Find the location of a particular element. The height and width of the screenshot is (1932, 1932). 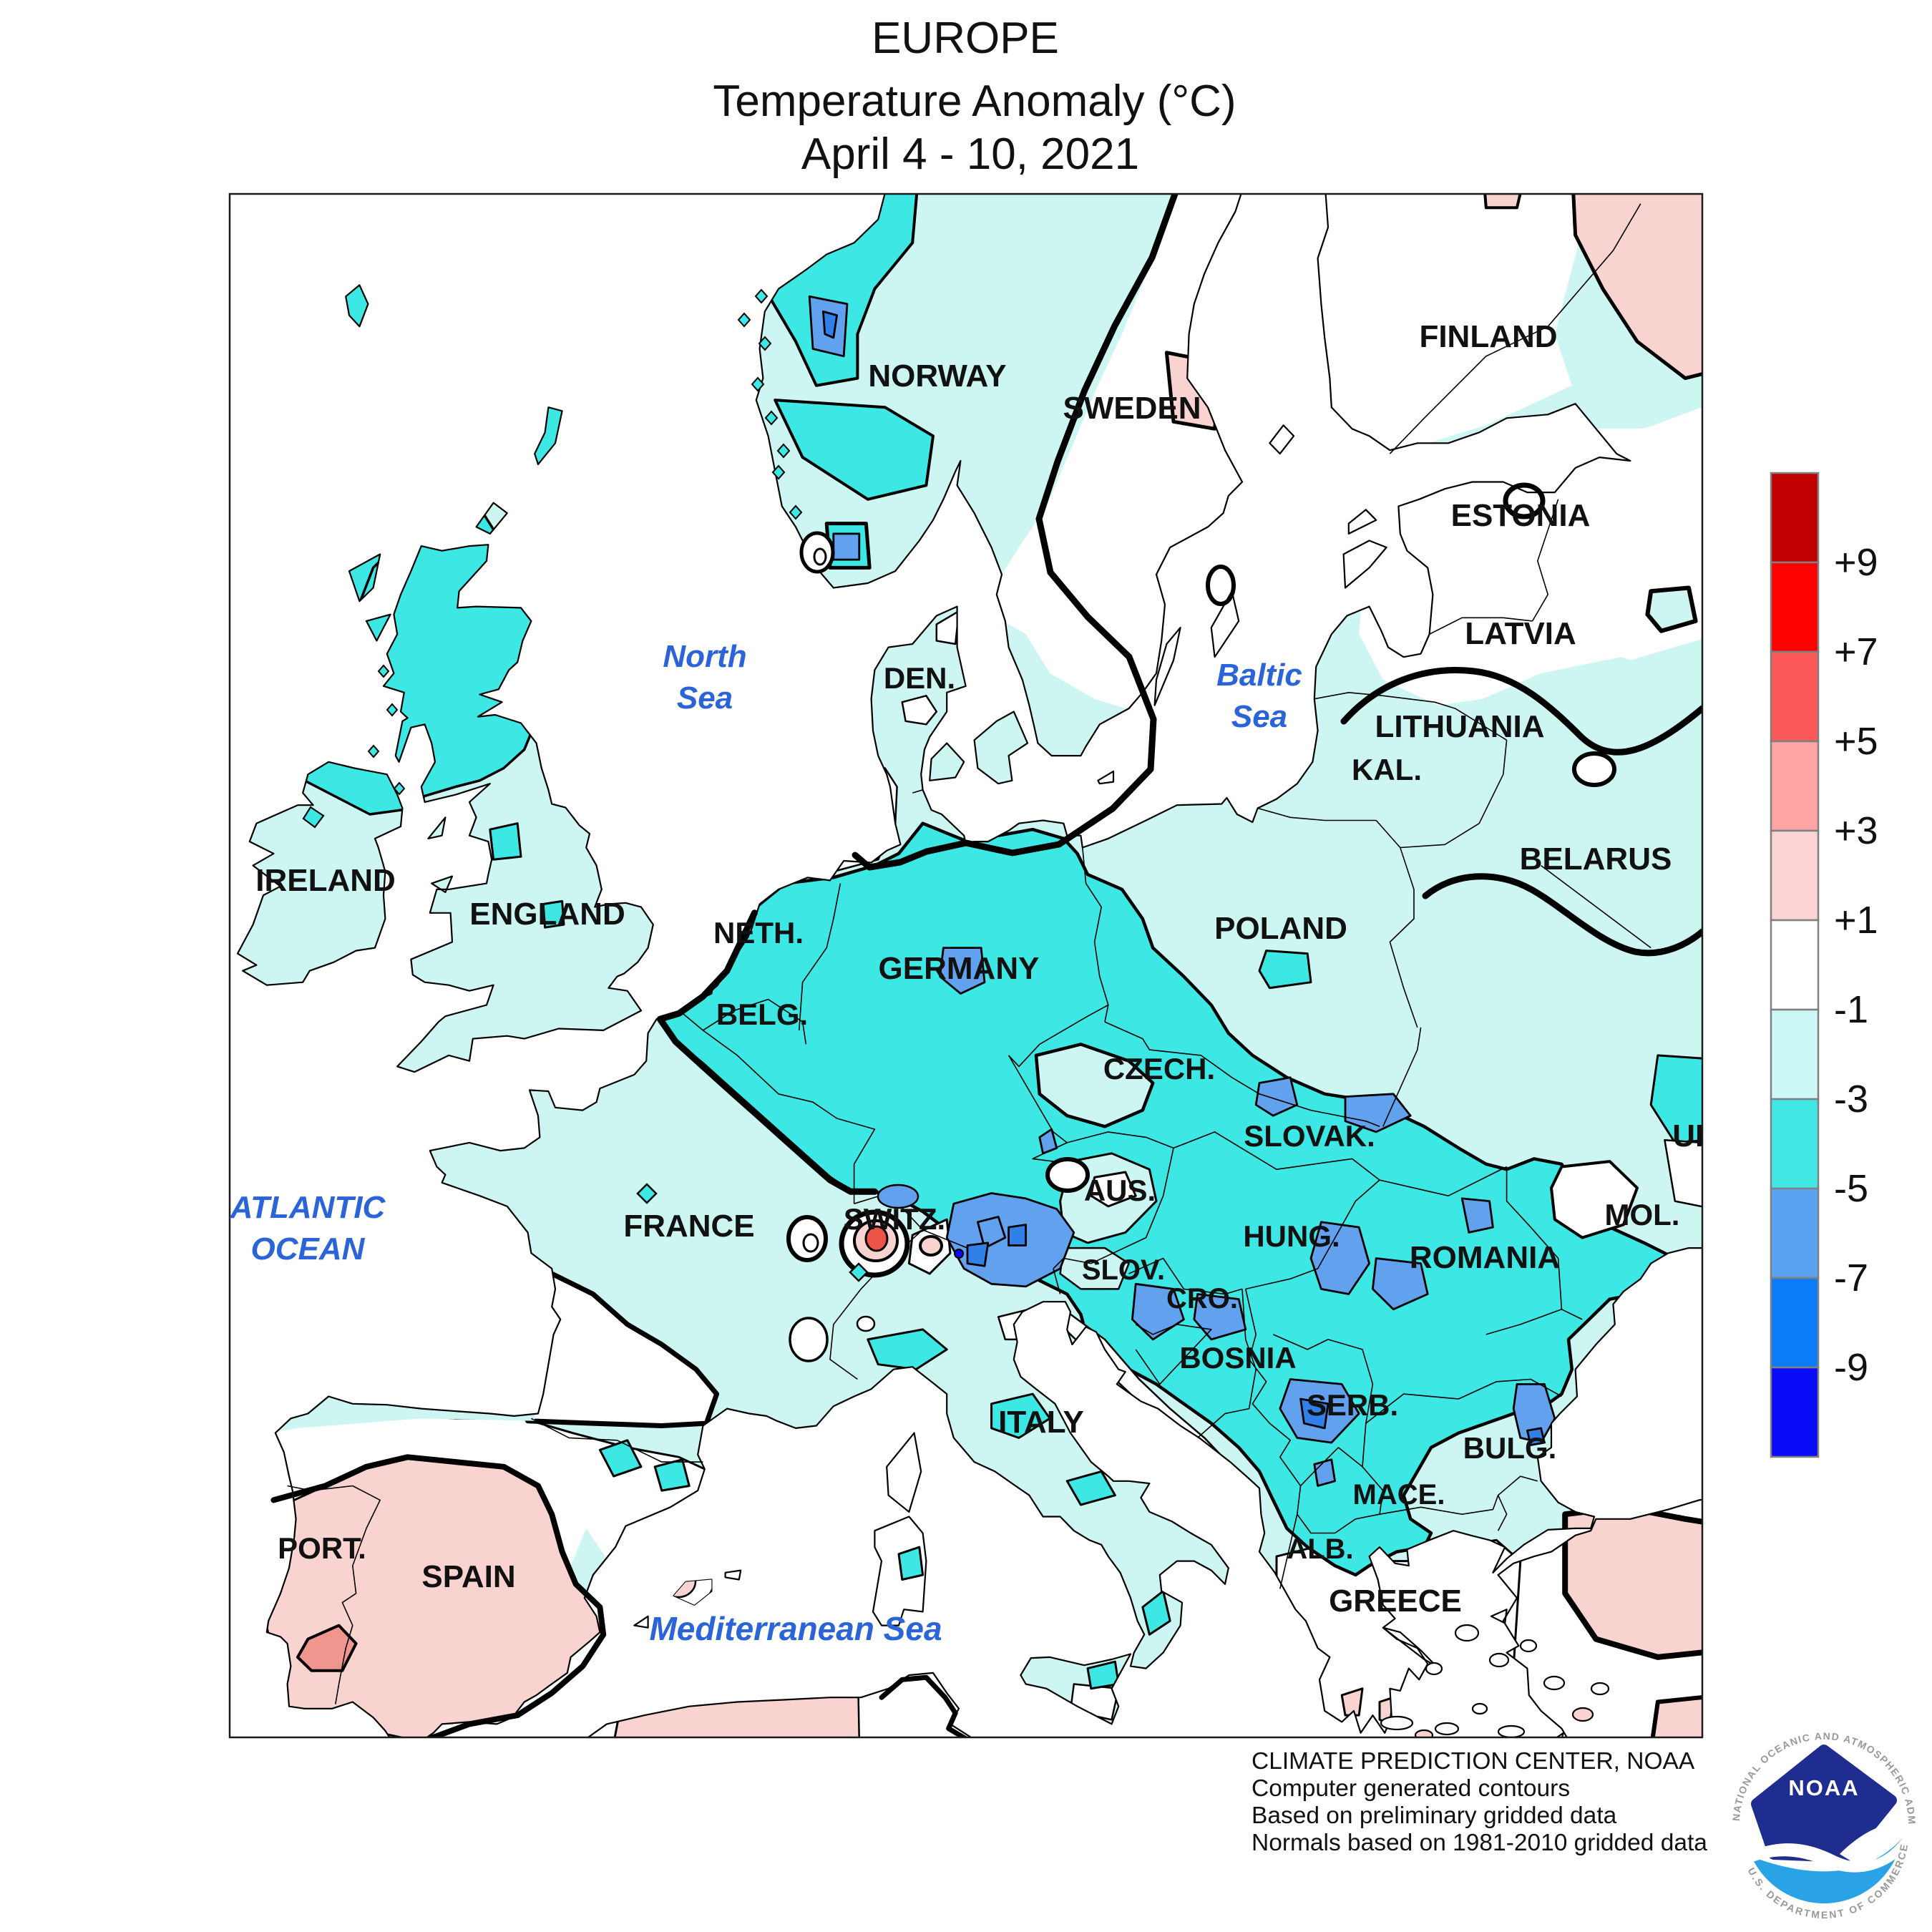

svg-text: +3 is located at coordinates (1856, 830).